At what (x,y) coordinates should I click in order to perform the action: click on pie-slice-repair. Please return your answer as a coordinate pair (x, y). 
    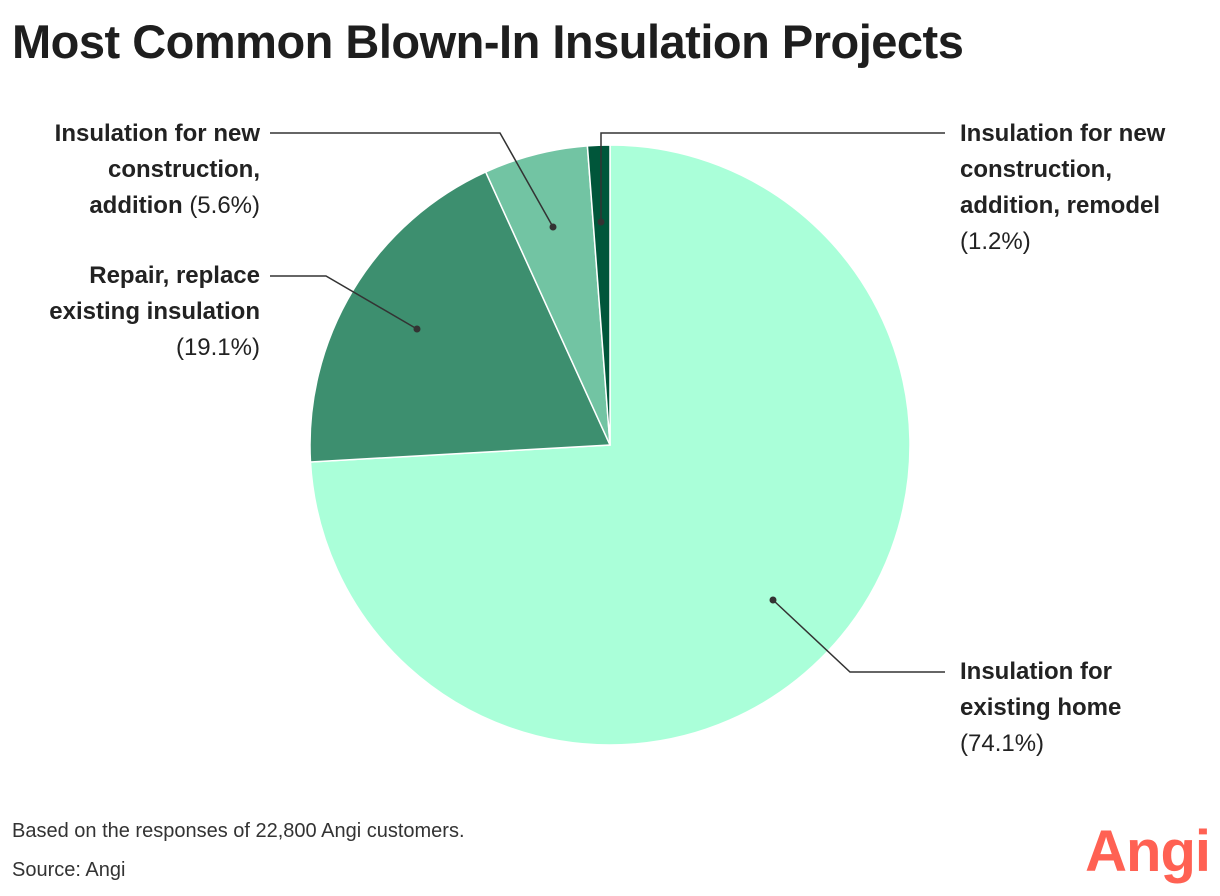
    Looking at the image, I should click on (460, 316).